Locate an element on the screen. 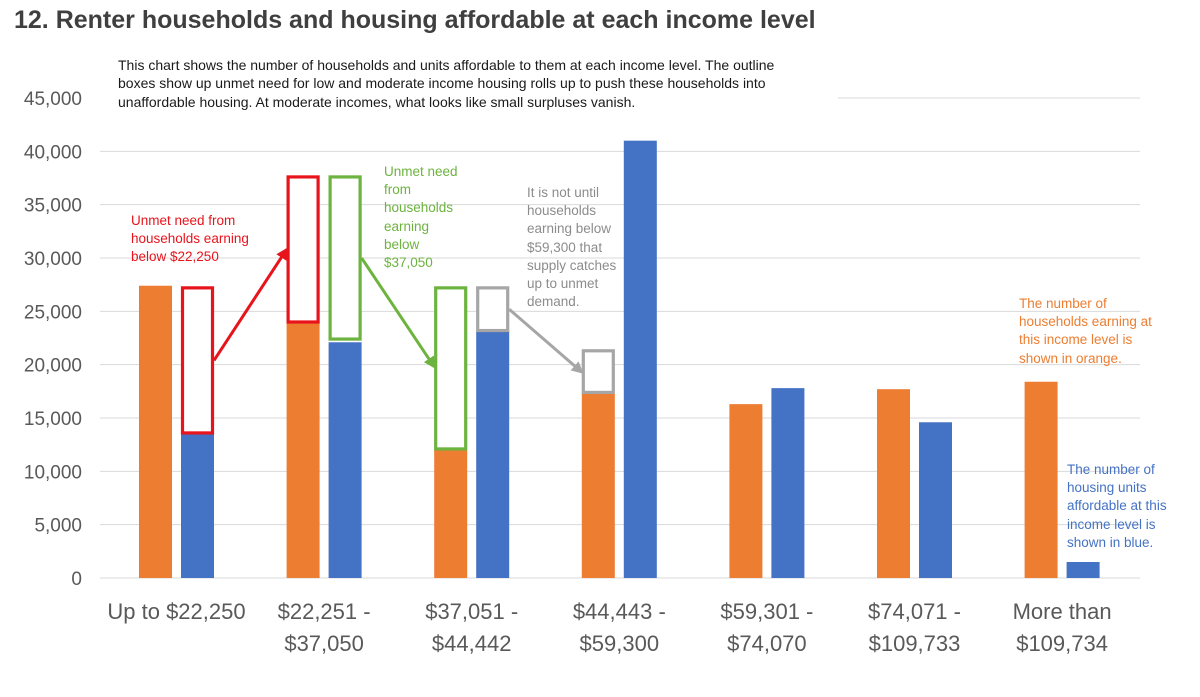 The width and height of the screenshot is (1200, 697). arrow-red is located at coordinates (250, 304).